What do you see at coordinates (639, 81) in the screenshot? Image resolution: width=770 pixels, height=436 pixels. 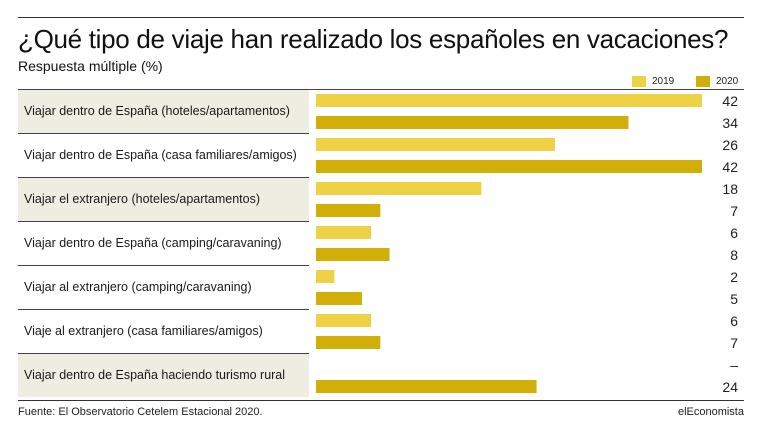 I see `legend-swatch-2019` at bounding box center [639, 81].